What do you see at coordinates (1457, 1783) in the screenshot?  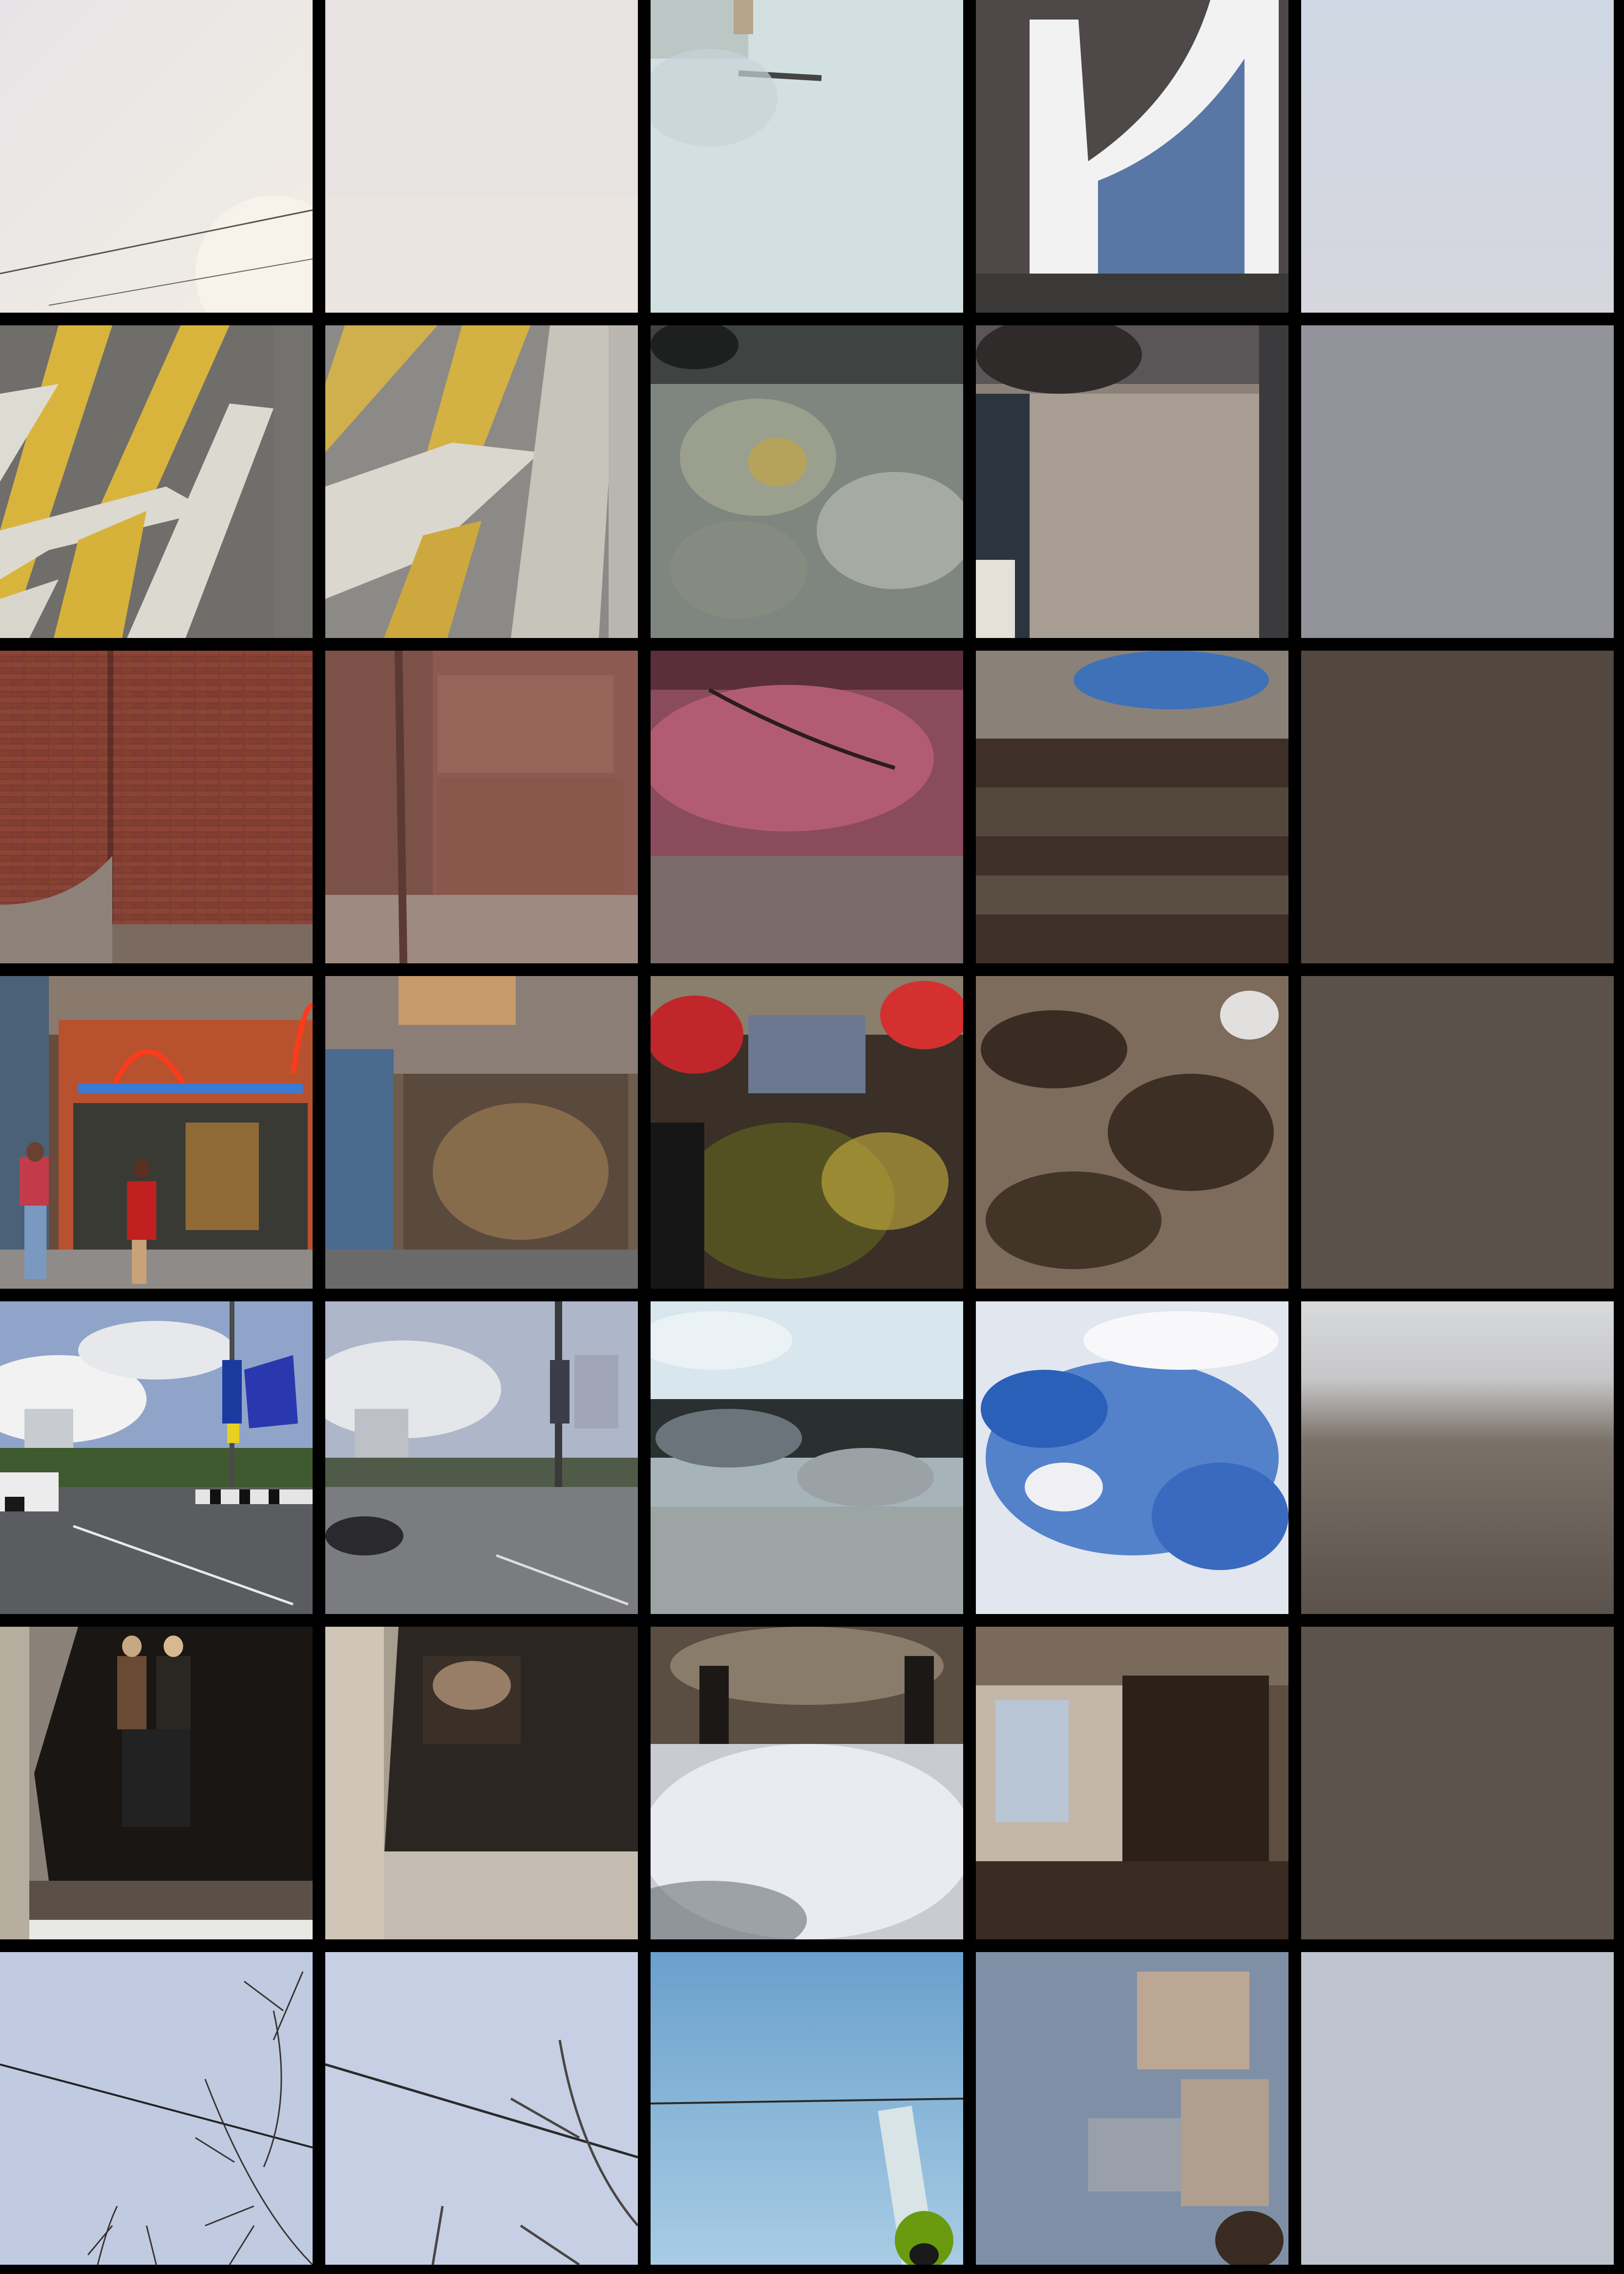 I see `tile-r6-c5` at bounding box center [1457, 1783].